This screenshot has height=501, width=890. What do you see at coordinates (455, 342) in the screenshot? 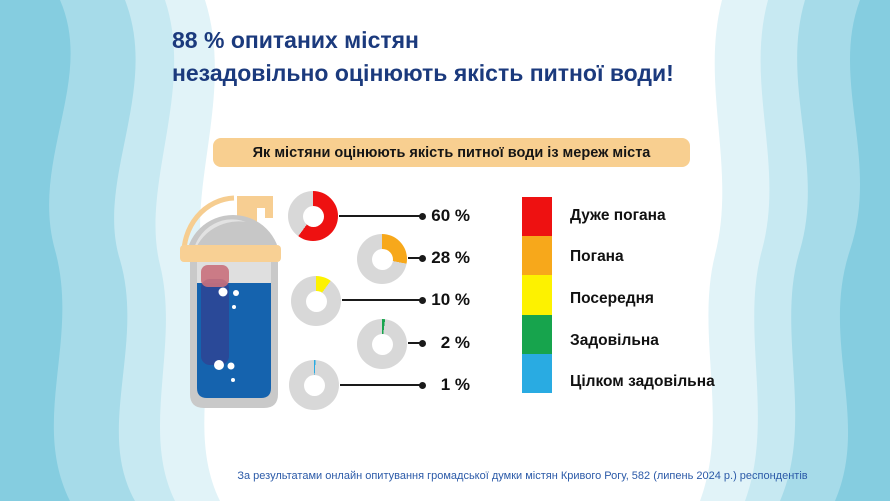
I see `percent-label-2: 2 %` at bounding box center [455, 342].